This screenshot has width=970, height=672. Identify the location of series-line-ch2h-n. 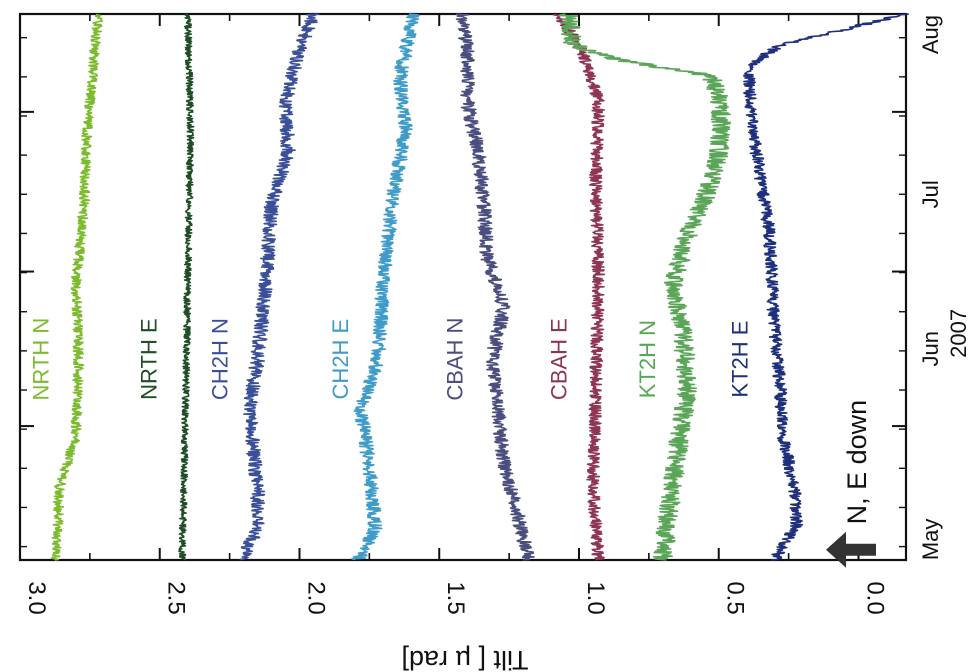
(279, 287).